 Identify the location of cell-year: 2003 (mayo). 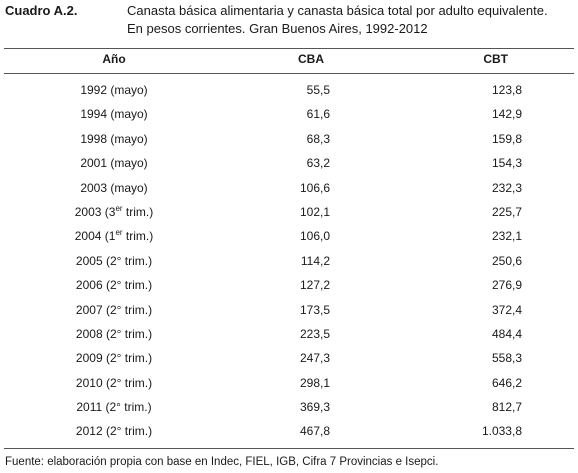
(114, 188).